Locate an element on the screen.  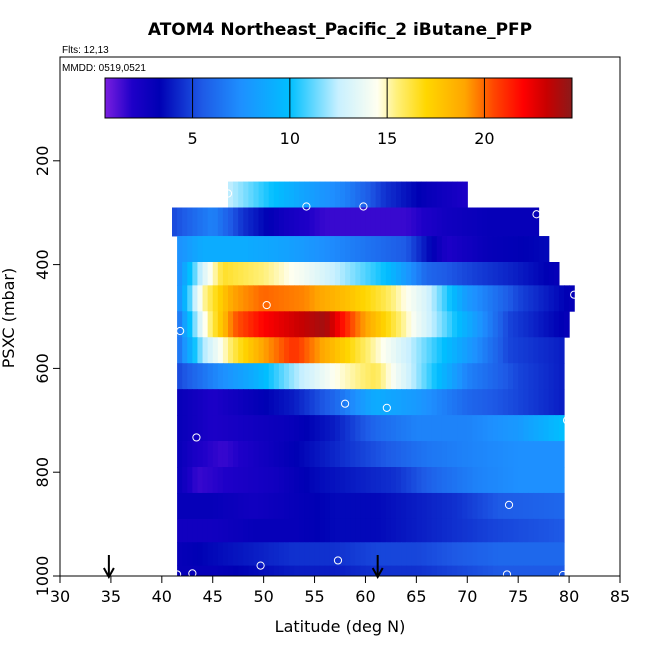
x-axis-ticks: 30 35 40 45 50 55 60 65 70 75 80 85 is located at coordinates (340, 591).